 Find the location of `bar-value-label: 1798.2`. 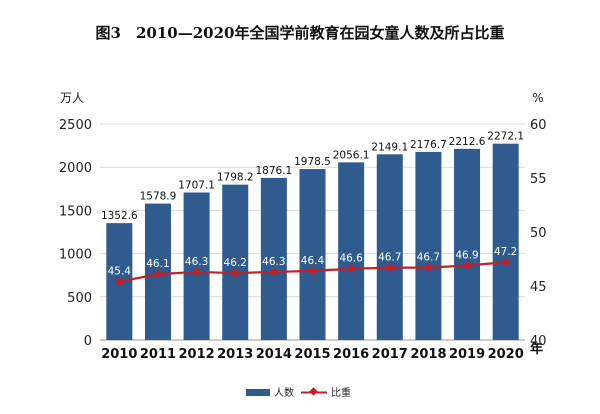

bar-value-label: 1798.2 is located at coordinates (235, 178).